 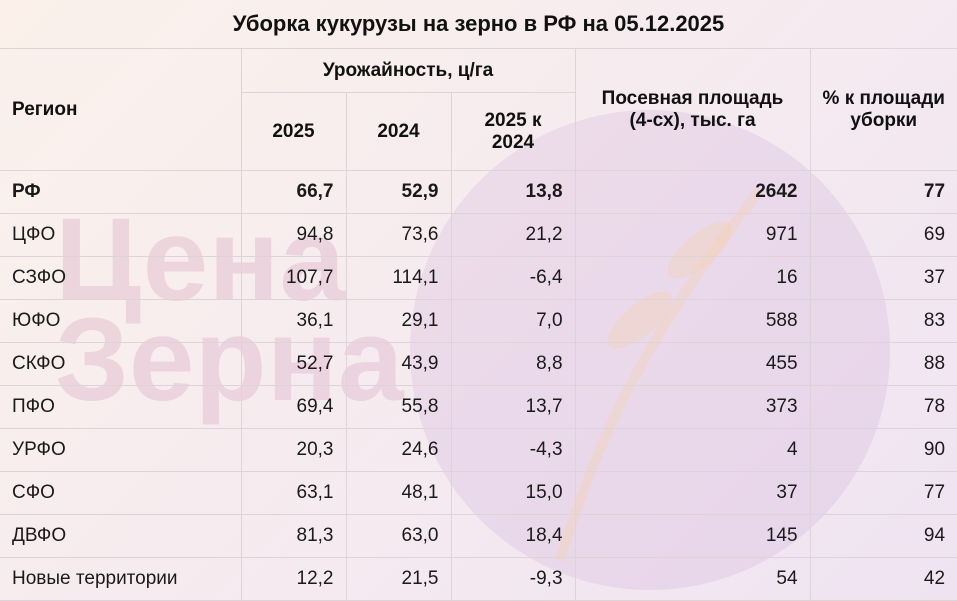 I want to click on cell-pct: 88, so click(x=883, y=364).